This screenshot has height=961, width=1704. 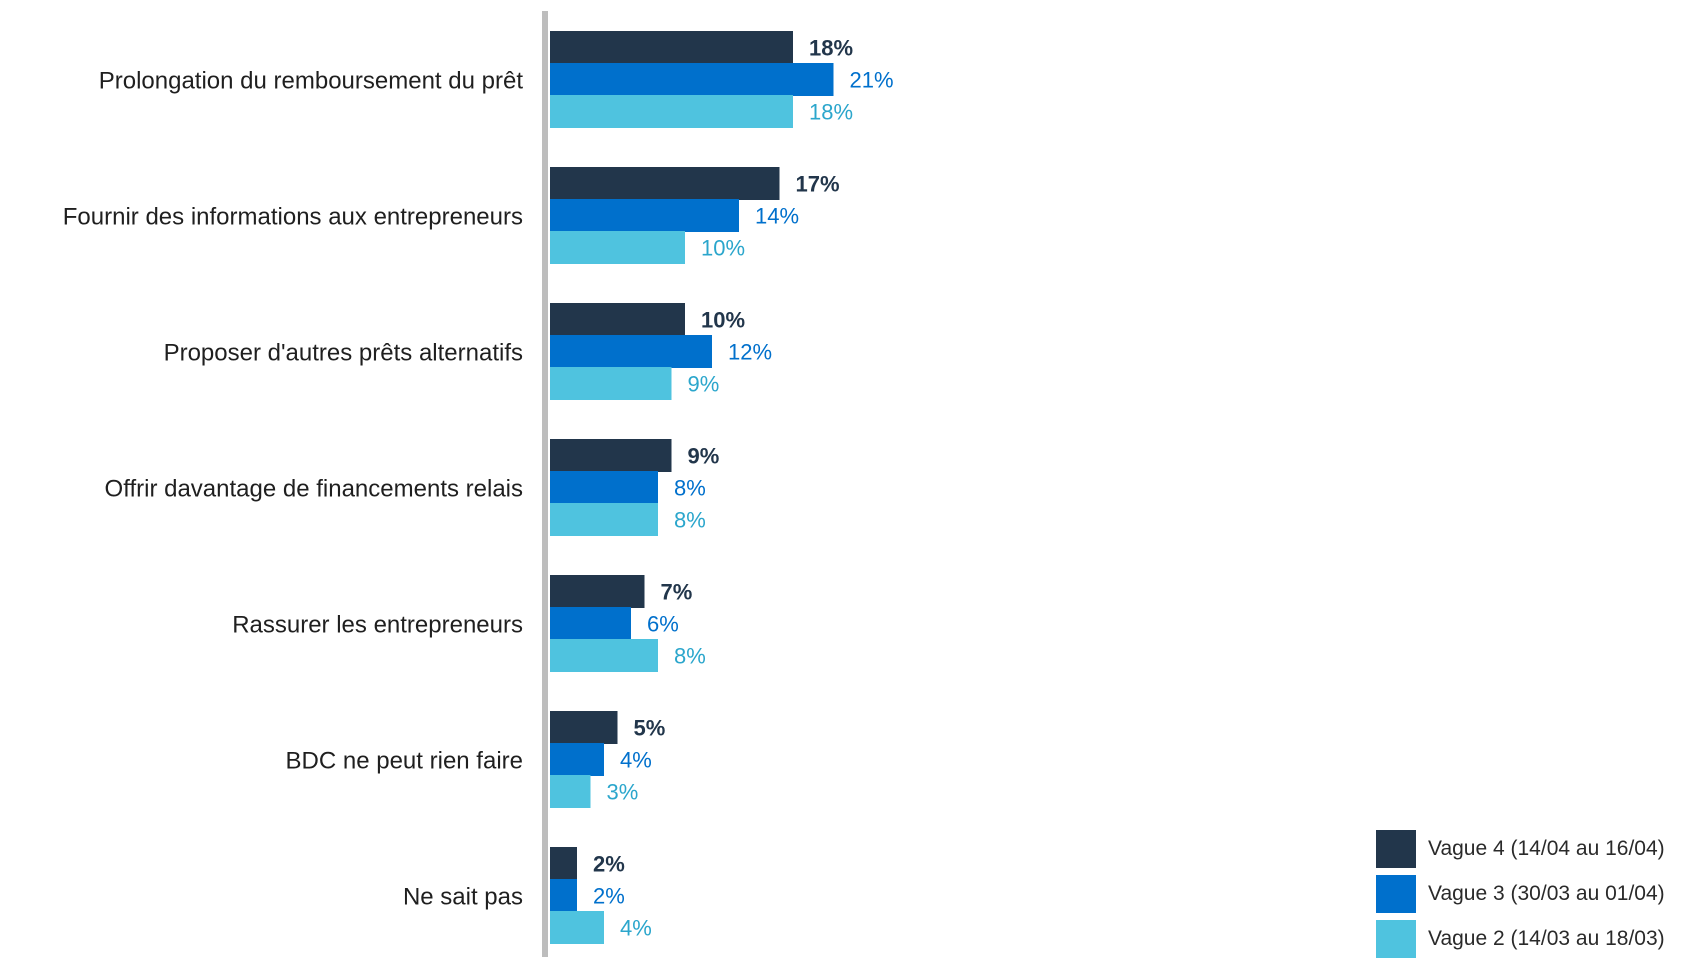 What do you see at coordinates (723, 248) in the screenshot?
I see `value-label-fournir-des-informations-aux-entrepreneurs-series-2: 10%` at bounding box center [723, 248].